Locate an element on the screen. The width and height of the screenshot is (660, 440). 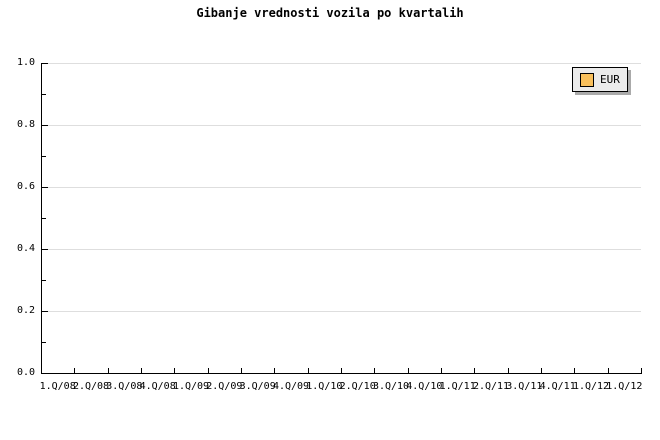
y-axis-label: 1.0 is located at coordinates (25, 62).